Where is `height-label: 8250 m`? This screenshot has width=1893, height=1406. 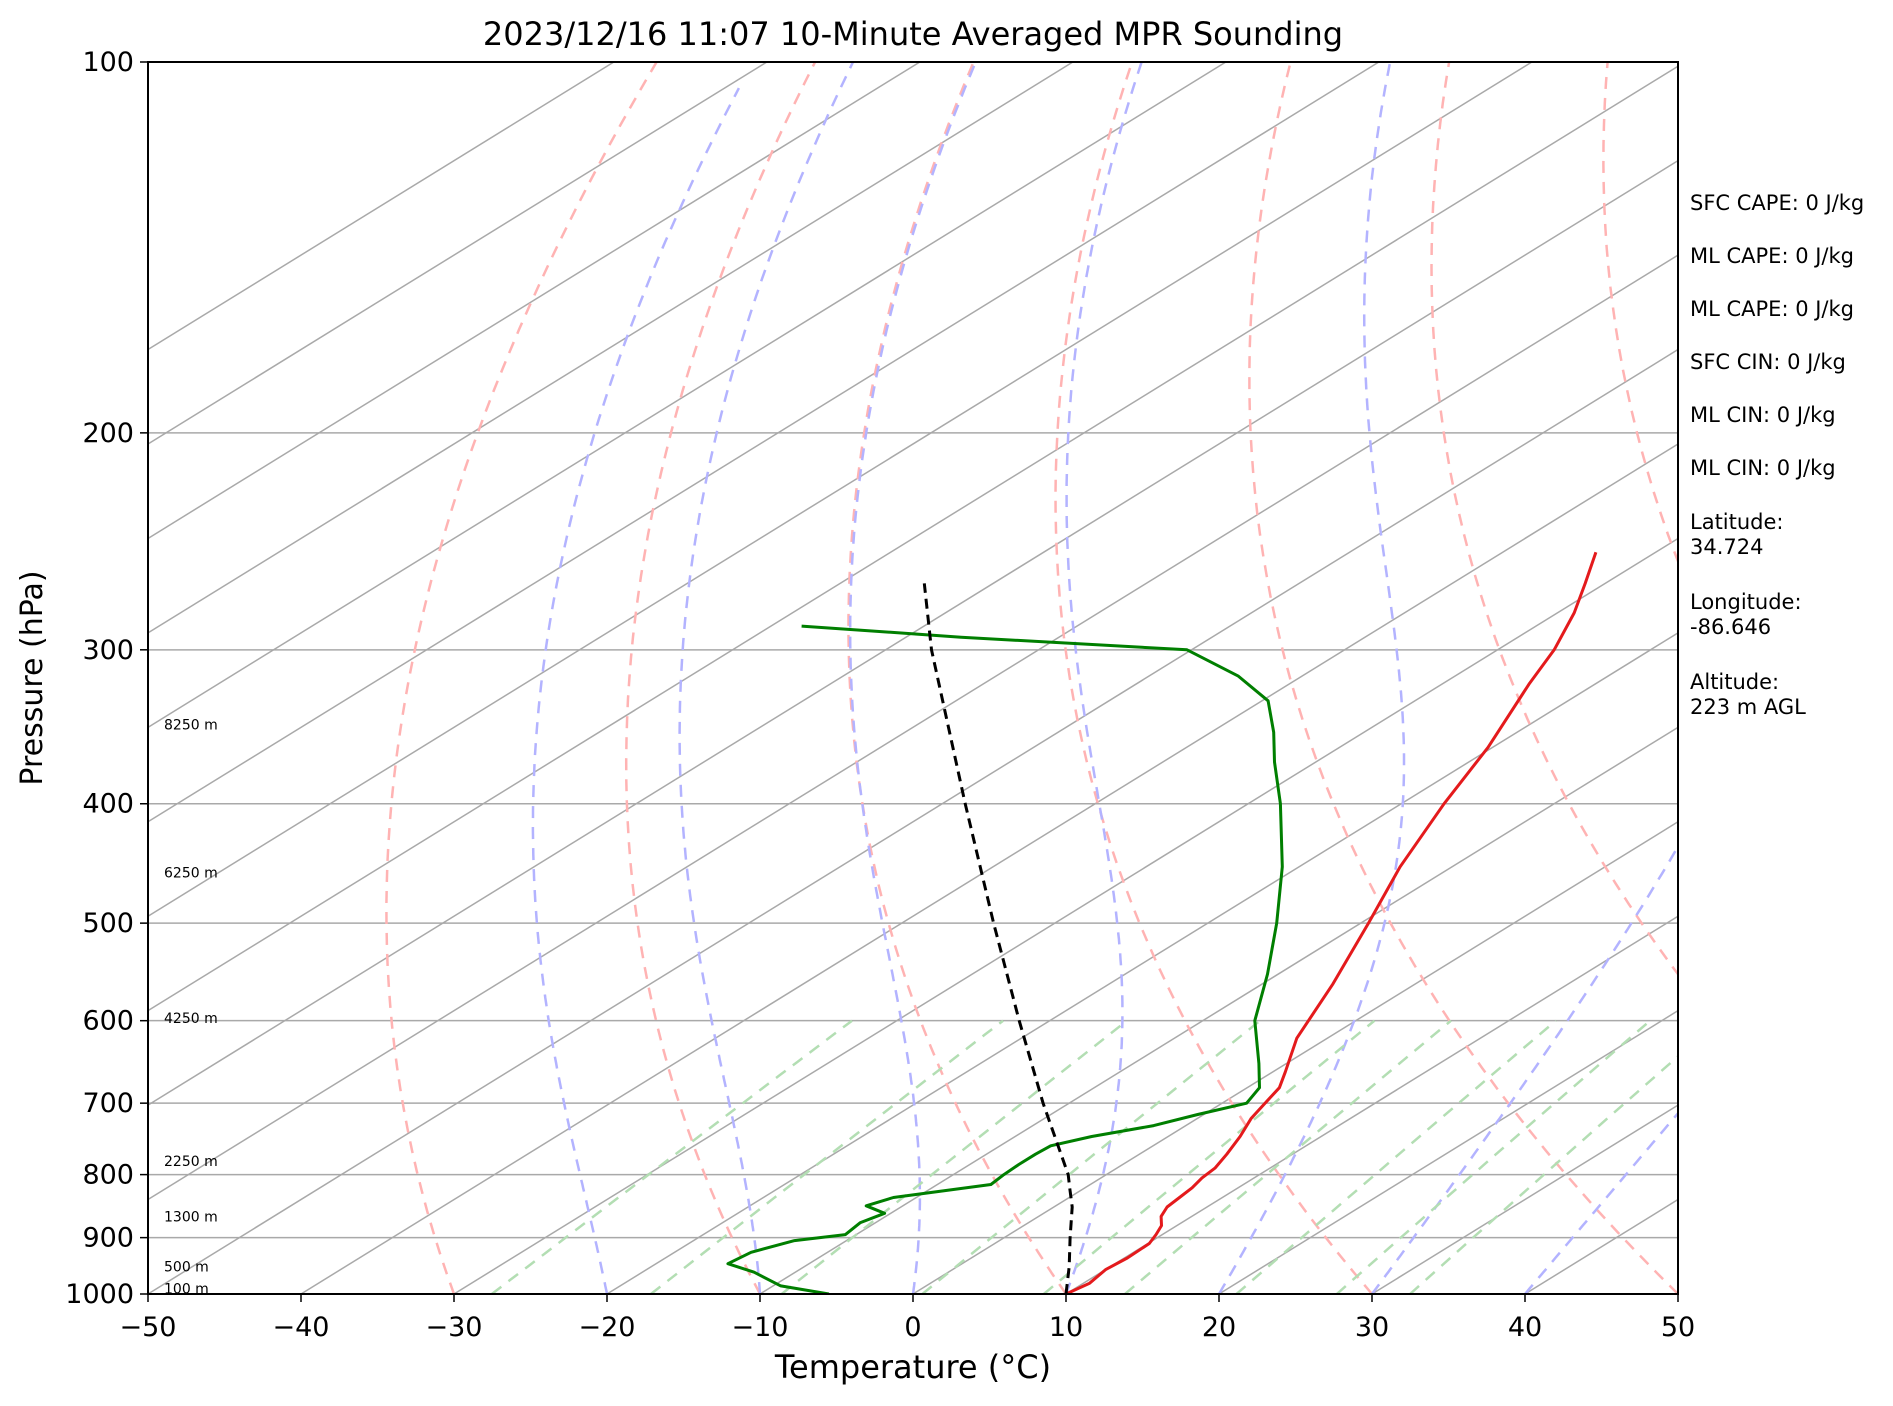
height-label: 8250 m is located at coordinates (191, 726).